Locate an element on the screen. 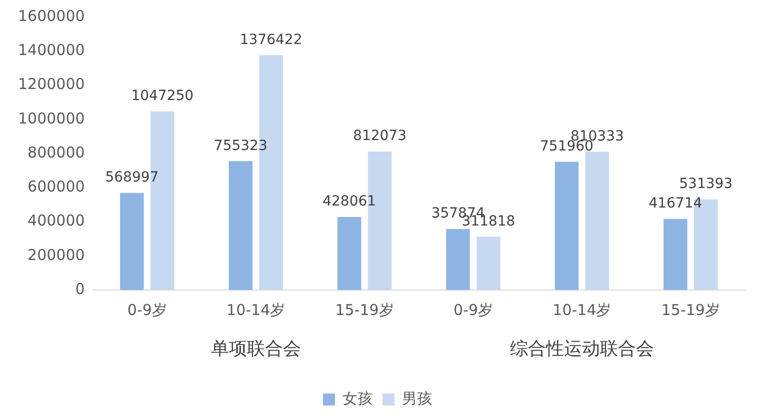 The width and height of the screenshot is (775, 417). text: 综合性运动联合会 is located at coordinates (582, 349).